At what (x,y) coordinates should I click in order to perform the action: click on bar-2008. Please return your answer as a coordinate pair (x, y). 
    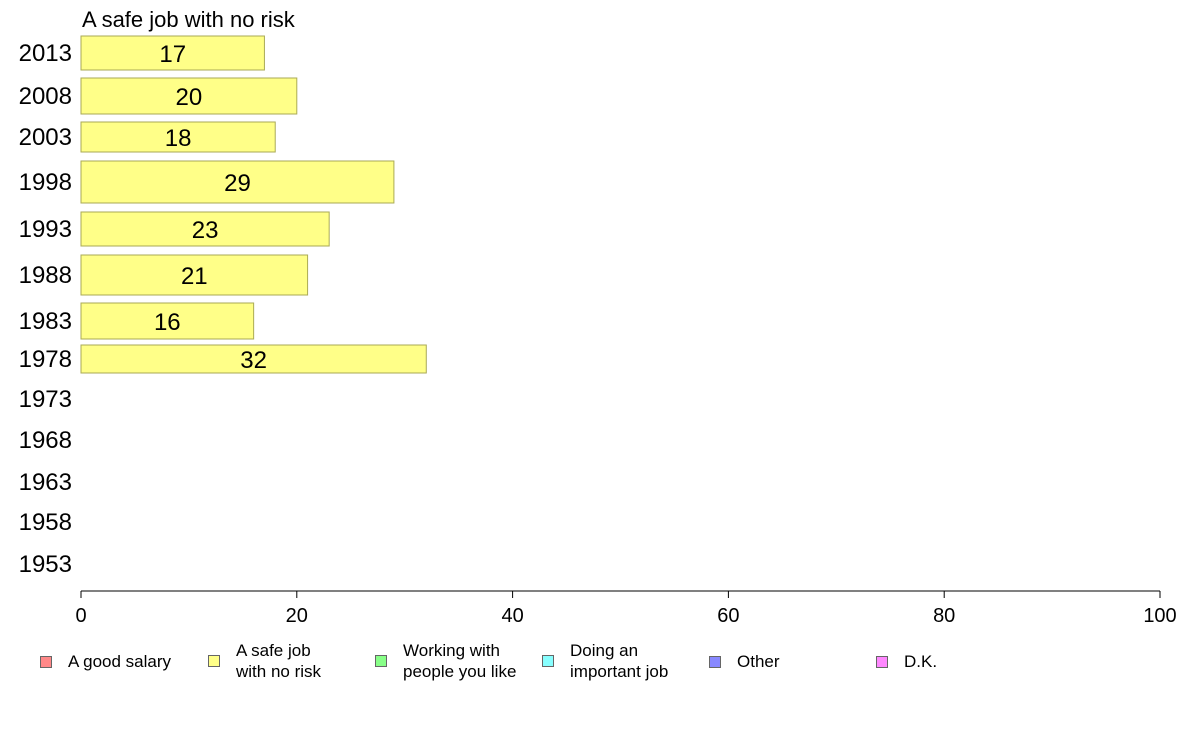
    Looking at the image, I should click on (189, 96).